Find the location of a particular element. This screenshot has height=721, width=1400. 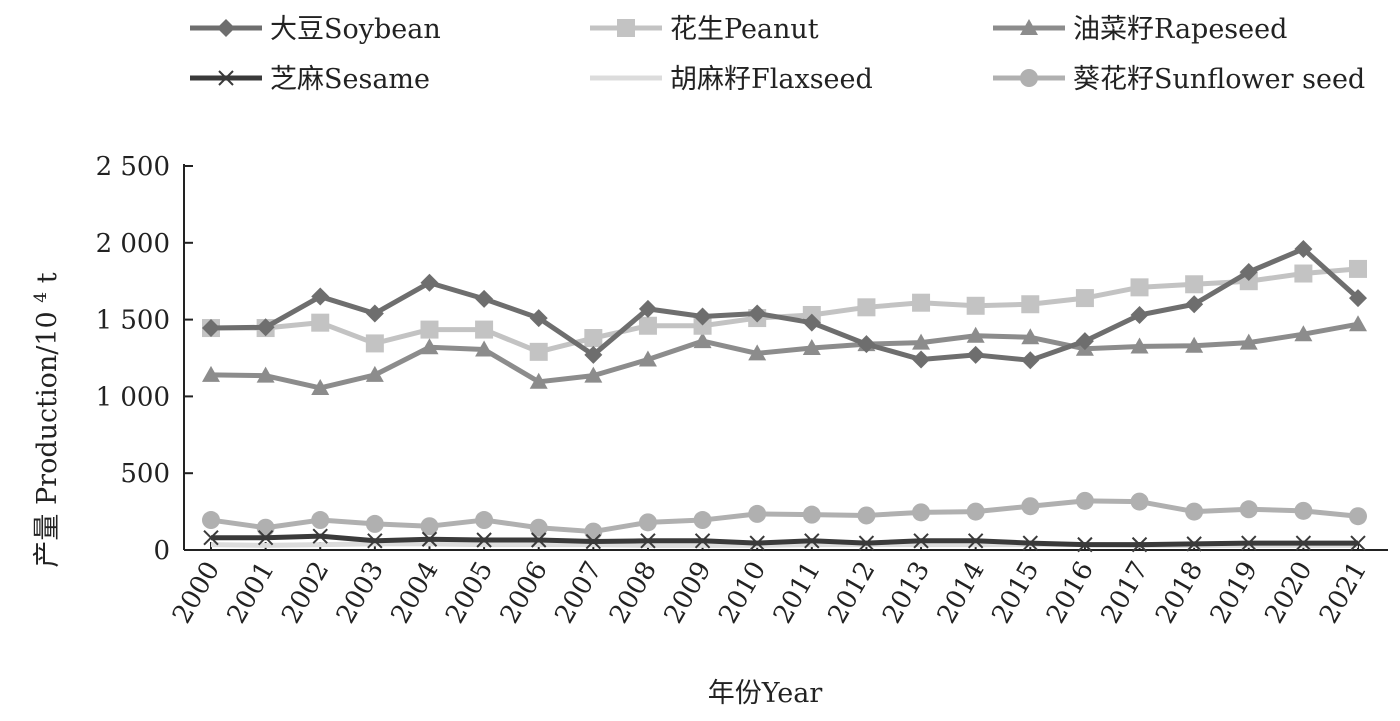

x-tick-label: 2002 is located at coordinates (305, 593).